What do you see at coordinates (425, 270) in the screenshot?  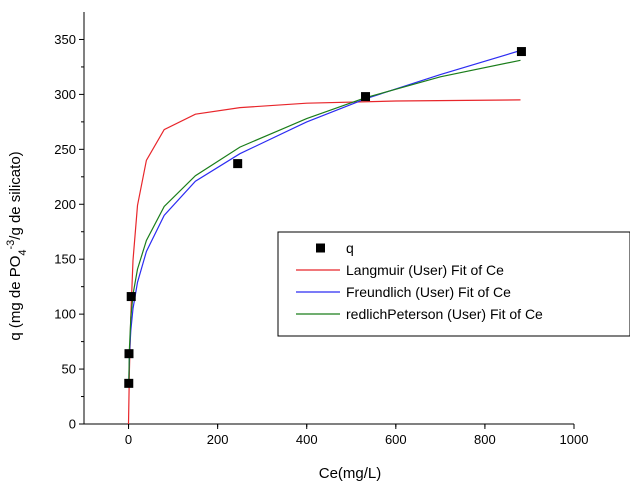 I see `legend-label: Langmuir (User) Fit of Ce` at bounding box center [425, 270].